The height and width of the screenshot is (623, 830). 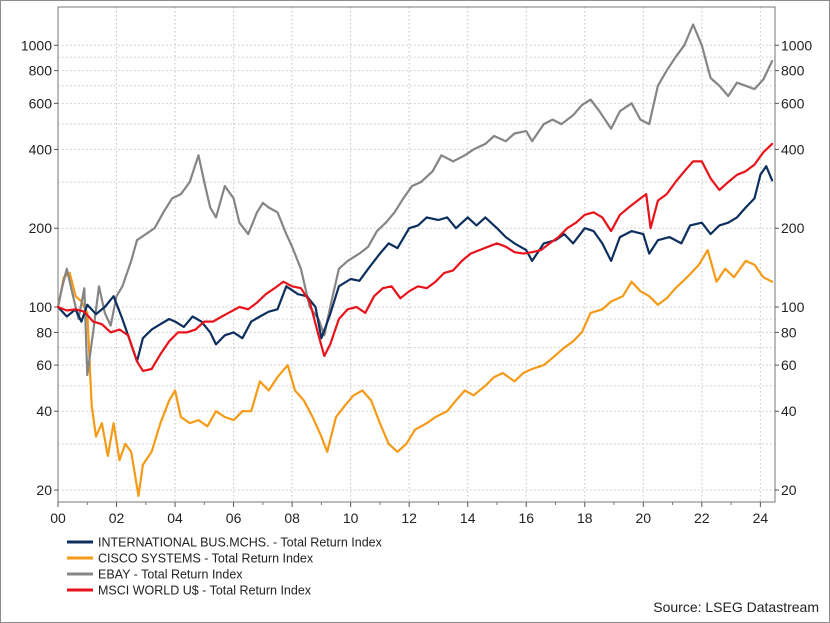 What do you see at coordinates (793, 307) in the screenshot?
I see `y-tick-label-right: 100` at bounding box center [793, 307].